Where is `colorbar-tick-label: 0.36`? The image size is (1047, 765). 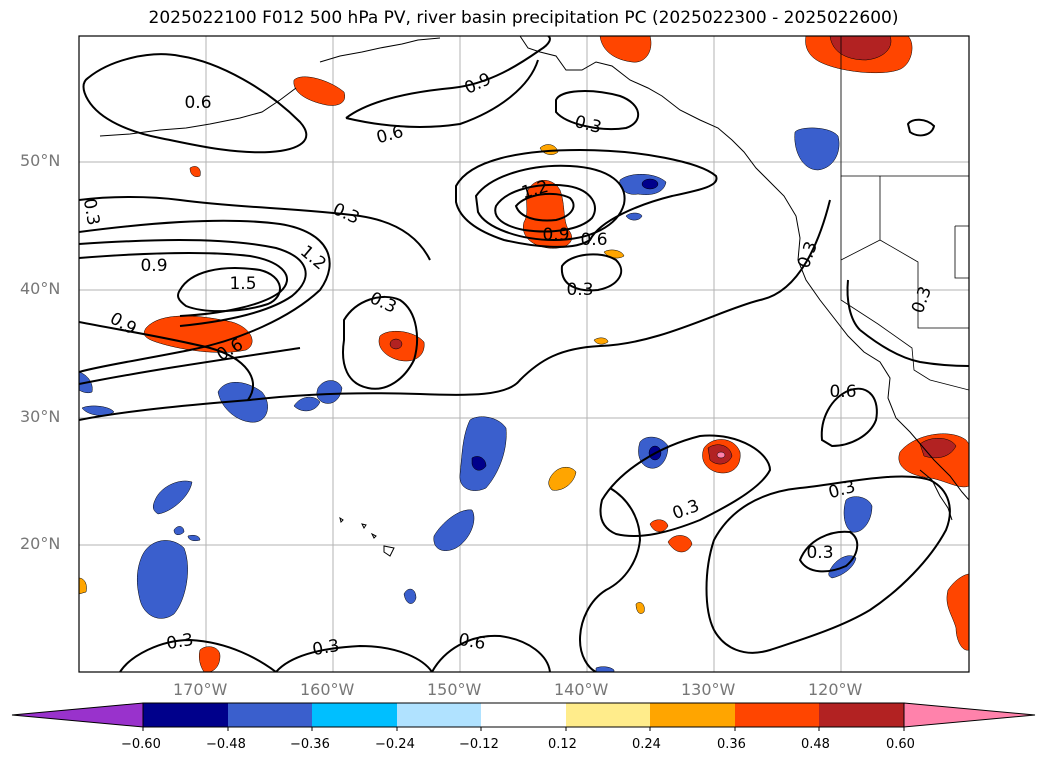 colorbar-tick-label: 0.36 is located at coordinates (731, 744).